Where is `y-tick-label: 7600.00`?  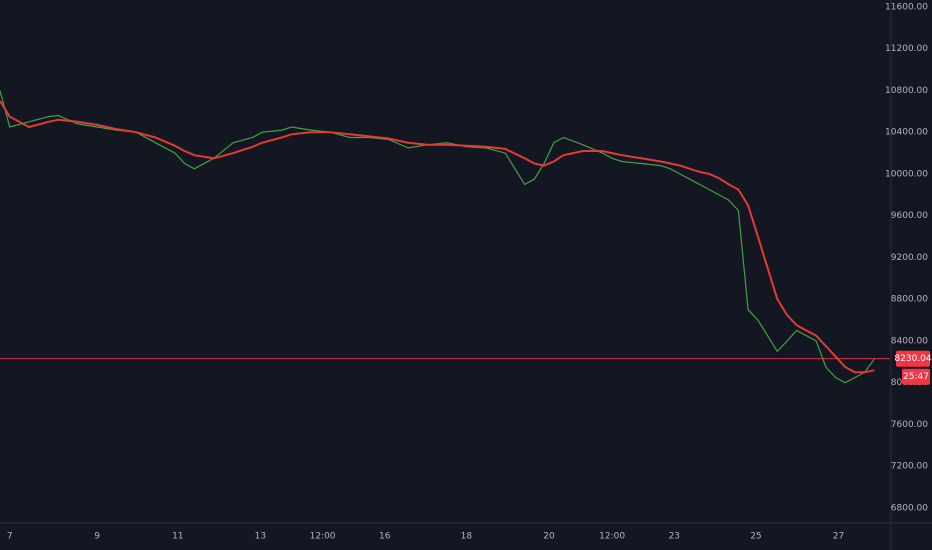
y-tick-label: 7600.00 is located at coordinates (909, 425).